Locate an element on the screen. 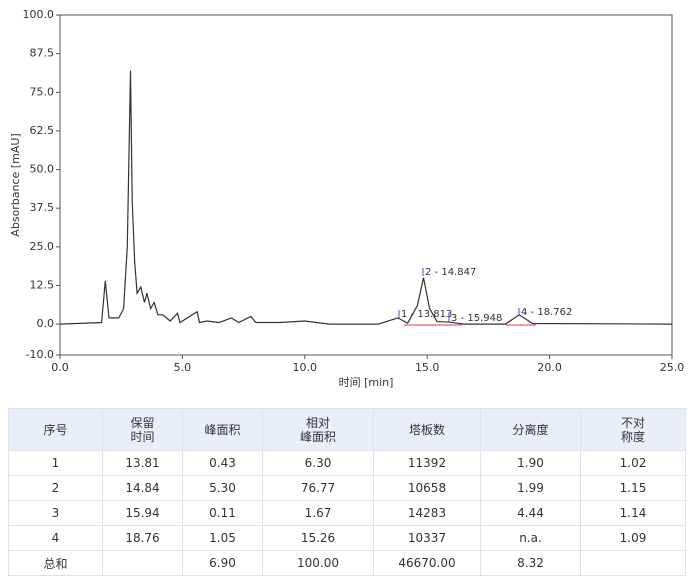  table-cell: 2 is located at coordinates (55, 488).